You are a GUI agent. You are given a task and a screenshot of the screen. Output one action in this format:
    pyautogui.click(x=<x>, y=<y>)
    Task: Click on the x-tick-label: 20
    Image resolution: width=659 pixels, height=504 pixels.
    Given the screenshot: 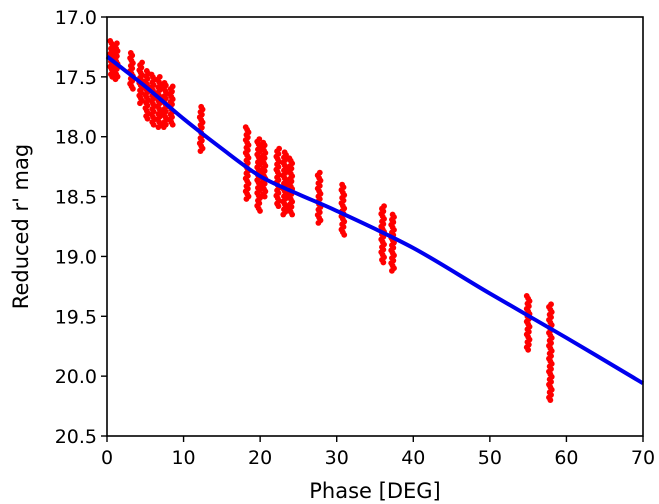 What is the action you would take?
    pyautogui.click(x=260, y=458)
    